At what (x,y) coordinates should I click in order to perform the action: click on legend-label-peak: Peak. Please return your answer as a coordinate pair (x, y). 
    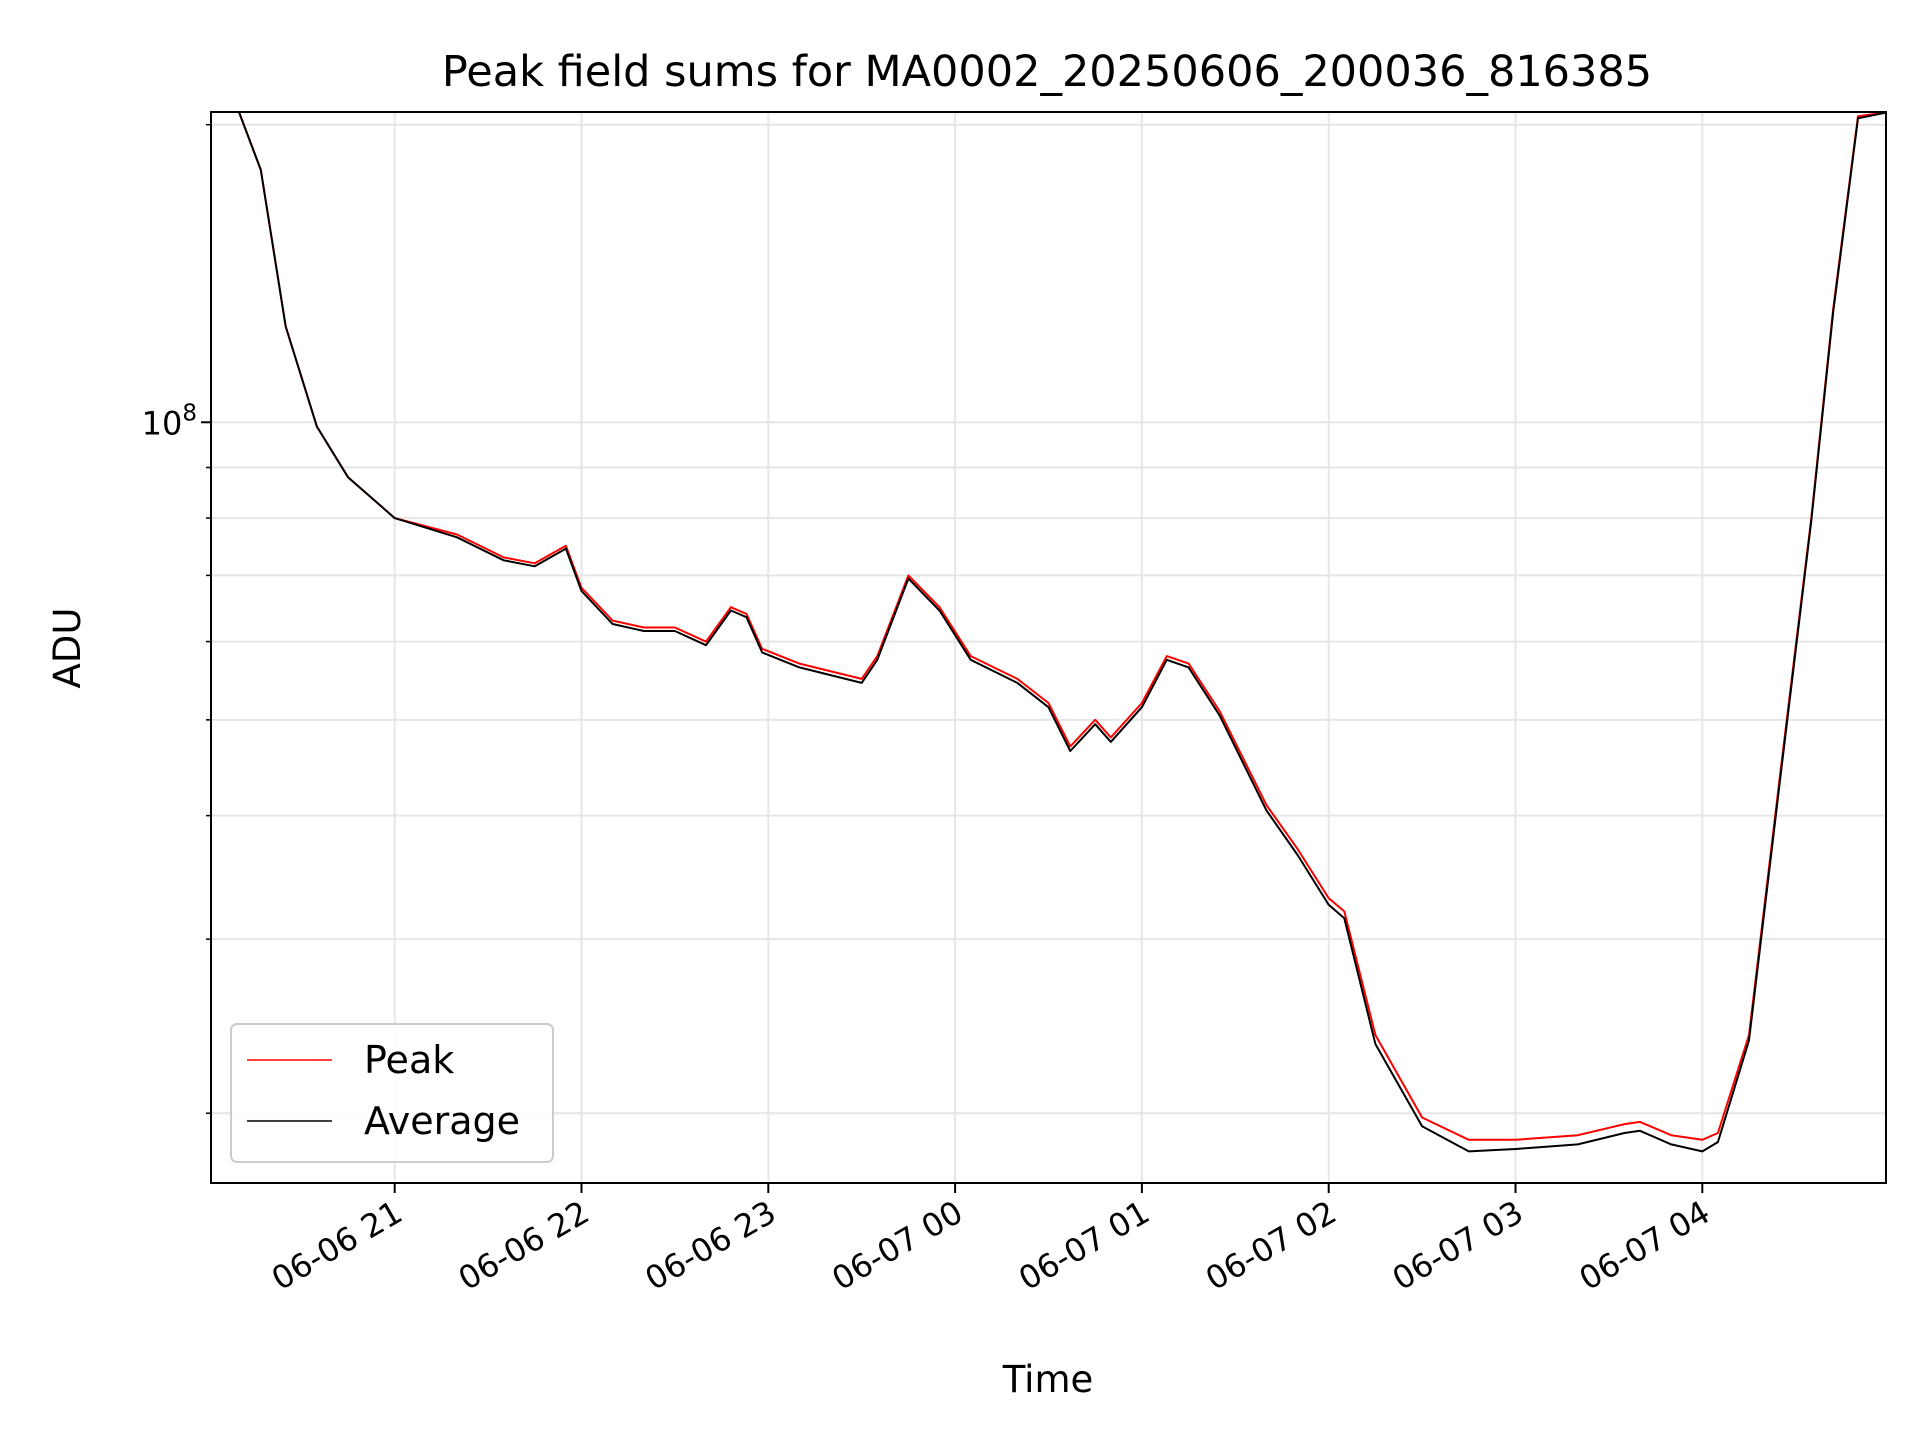
    Looking at the image, I should click on (409, 1060).